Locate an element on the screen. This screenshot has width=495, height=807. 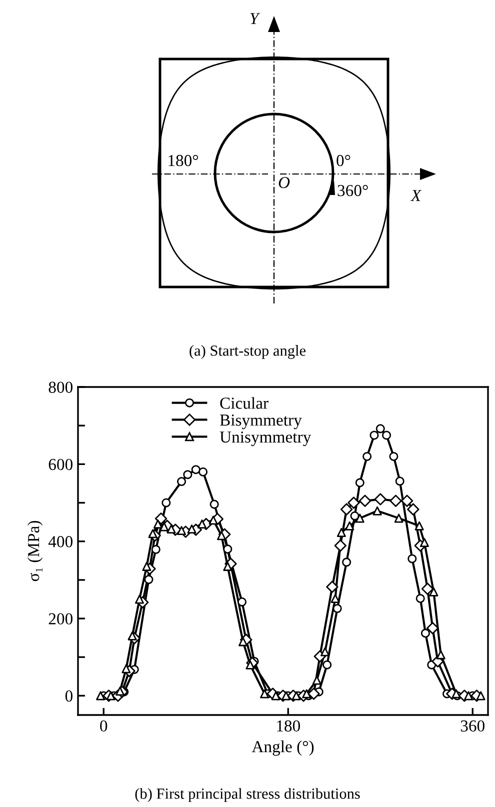
legend-label: Unisymmetry is located at coordinates (266, 438).